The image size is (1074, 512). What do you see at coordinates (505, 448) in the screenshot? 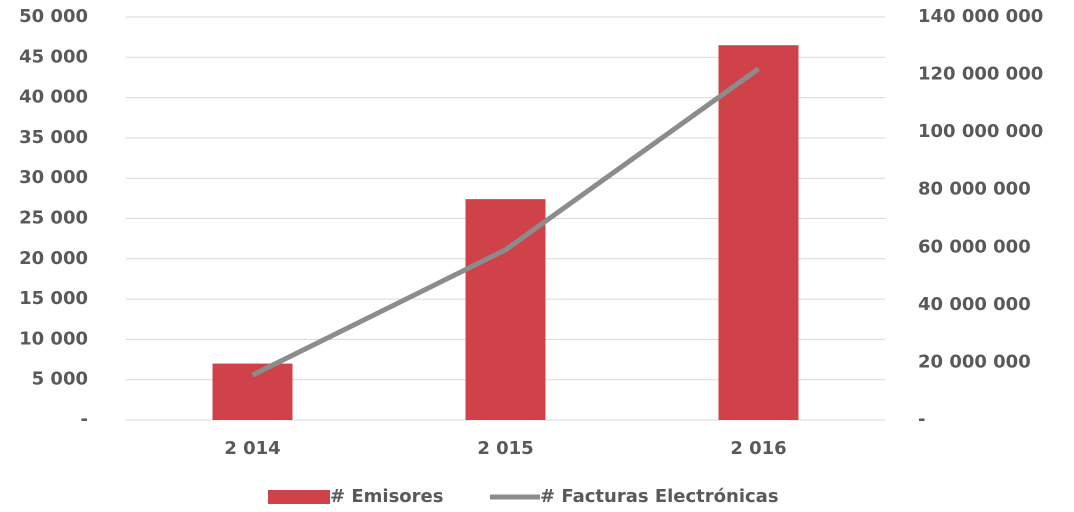
I see `x-tick-label: 2 015` at bounding box center [505, 448].